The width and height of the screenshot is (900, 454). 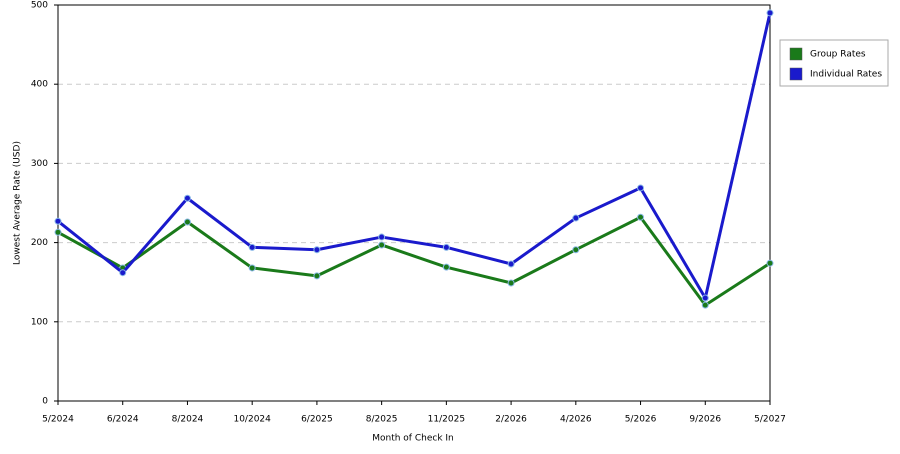 What do you see at coordinates (58, 420) in the screenshot?
I see `x-tick-label: 5/2024` at bounding box center [58, 420].